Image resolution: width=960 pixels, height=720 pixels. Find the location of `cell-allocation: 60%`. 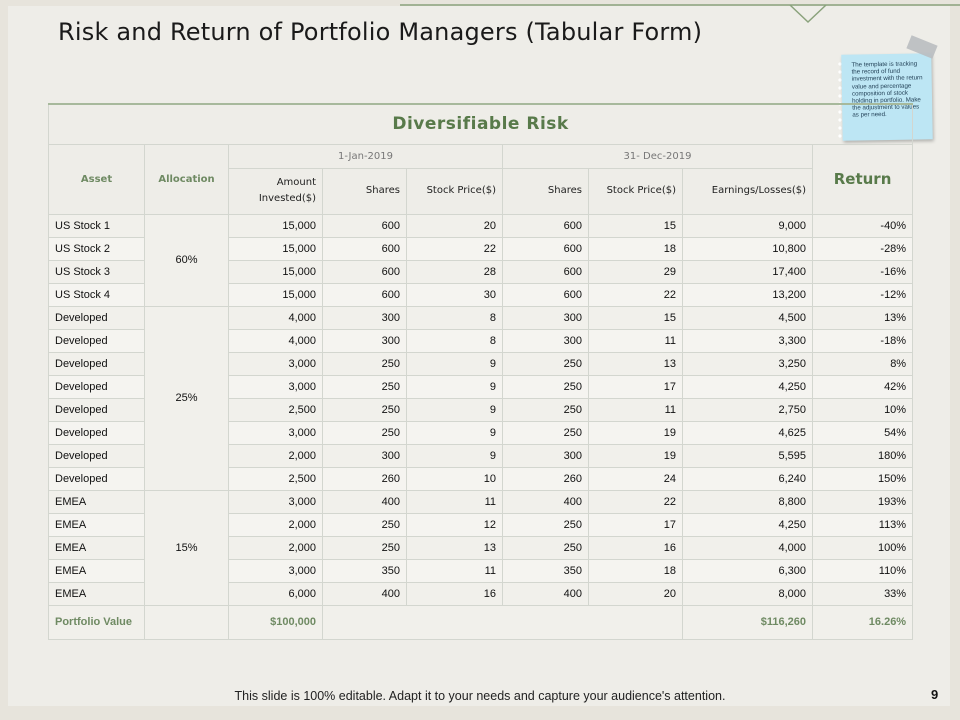

cell-allocation: 60% is located at coordinates (186, 260).